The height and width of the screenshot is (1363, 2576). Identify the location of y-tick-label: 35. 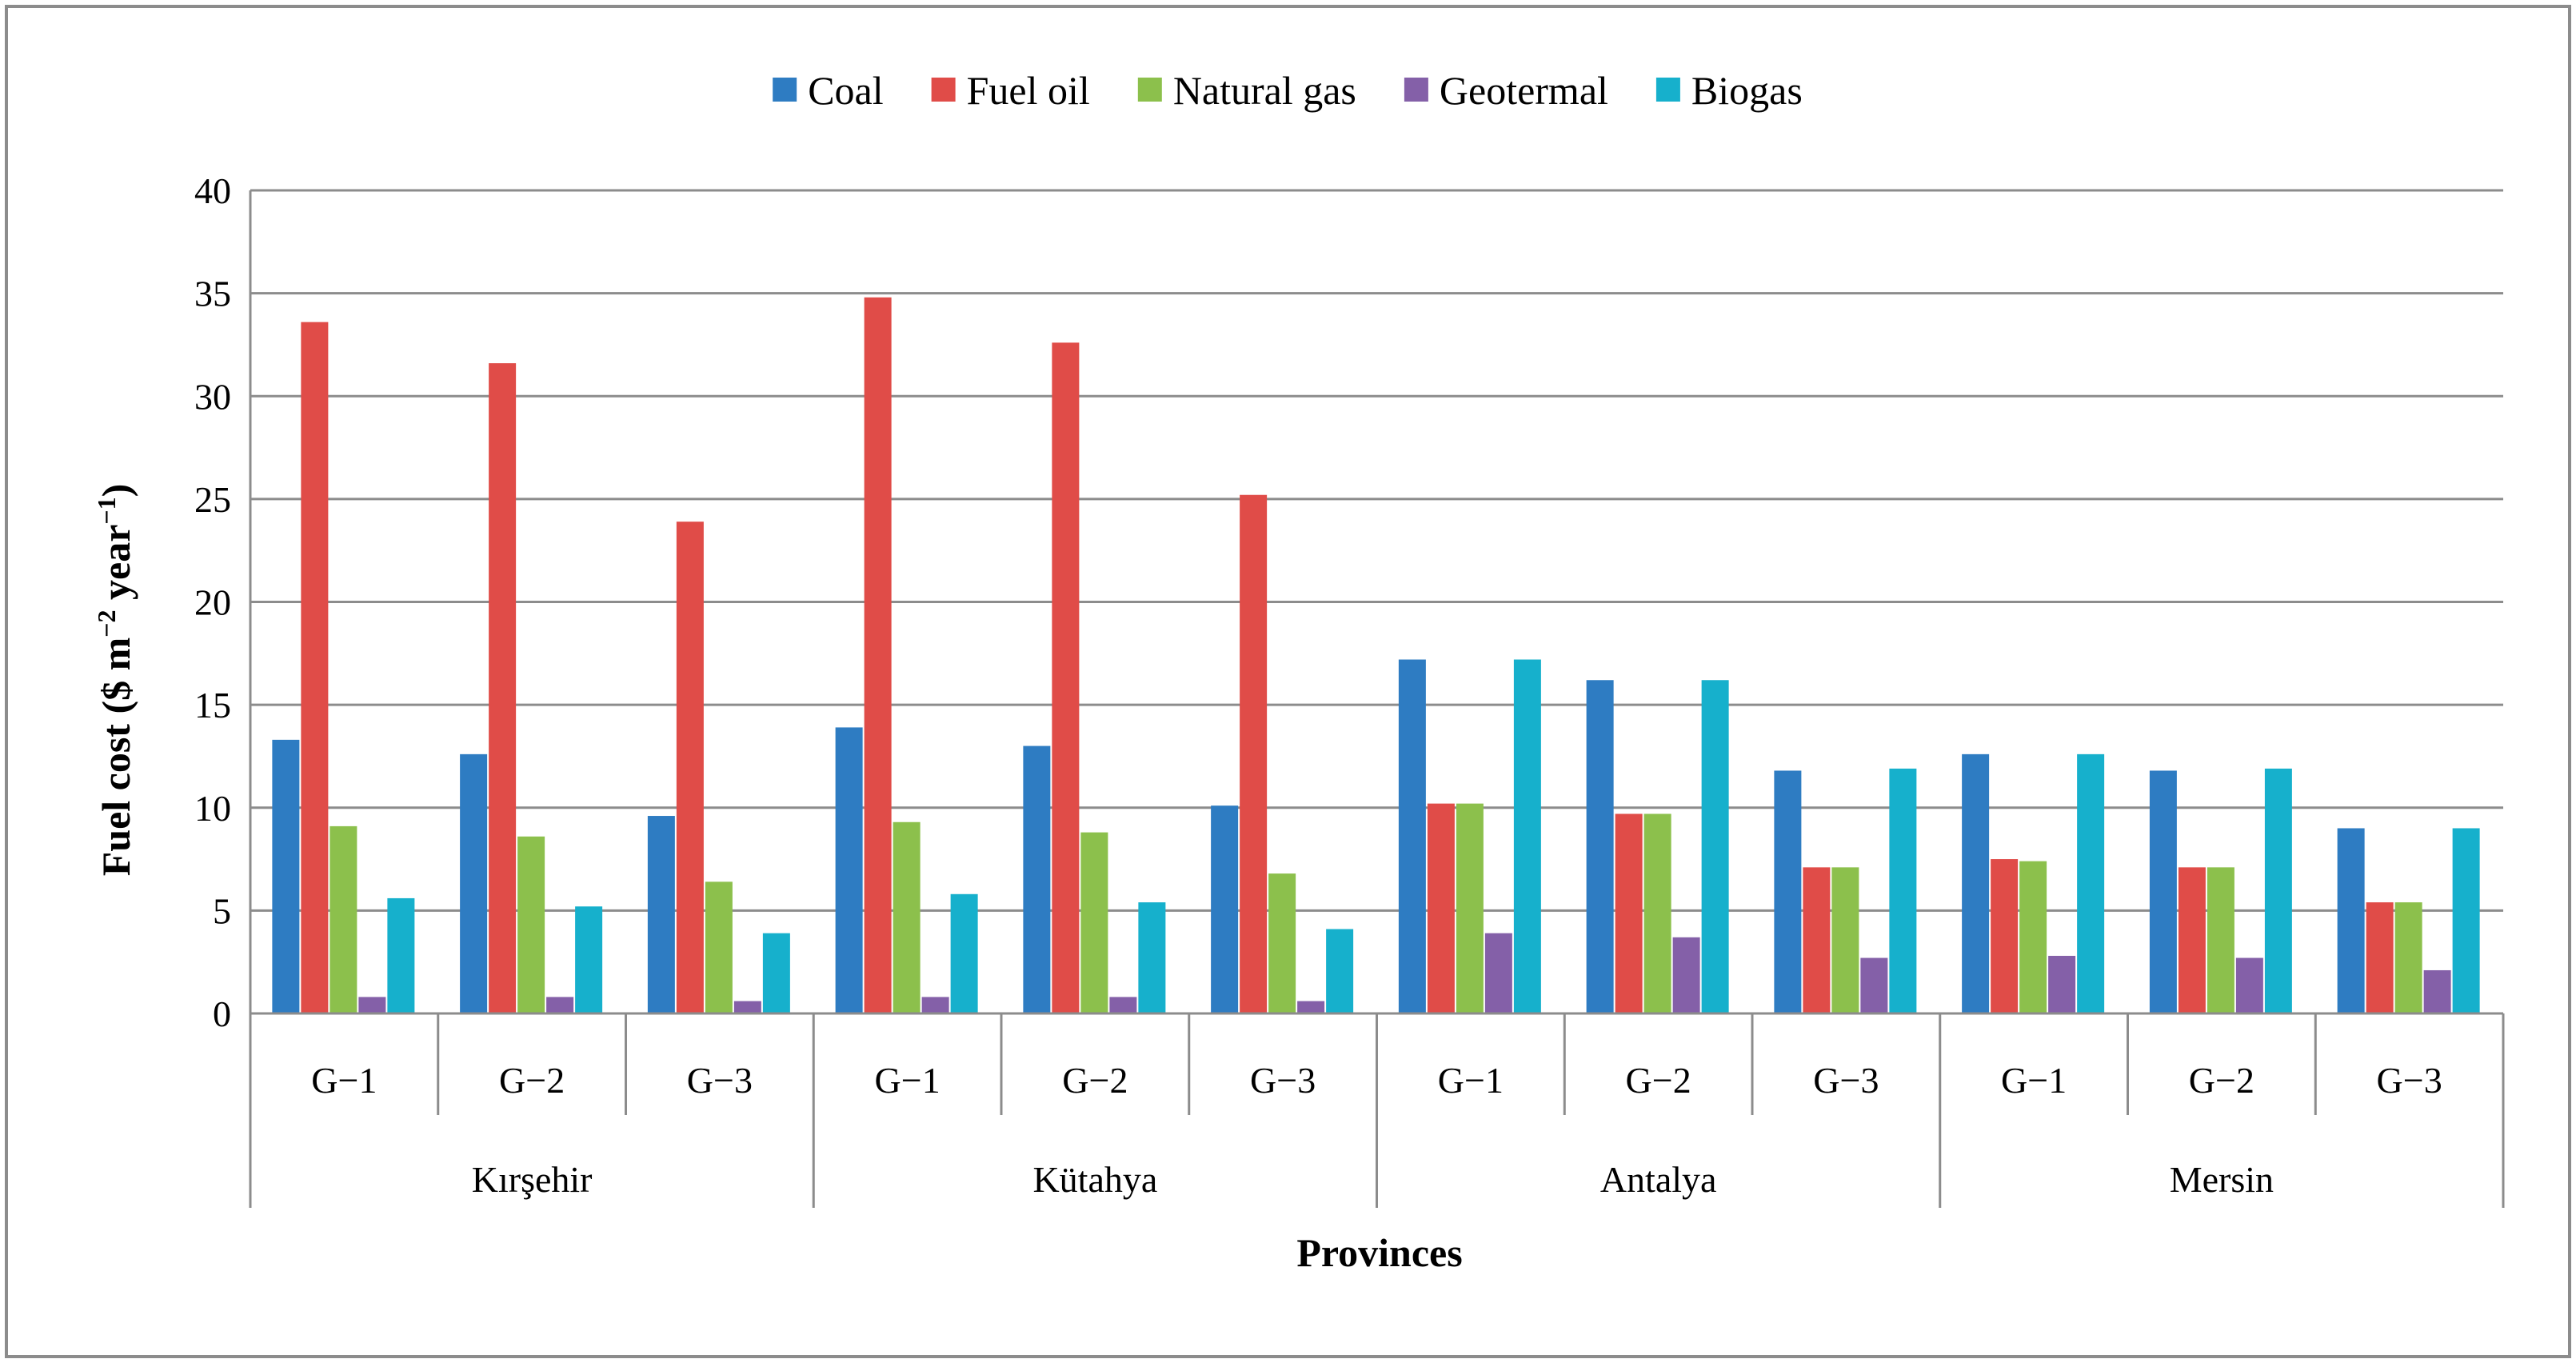
(212, 294).